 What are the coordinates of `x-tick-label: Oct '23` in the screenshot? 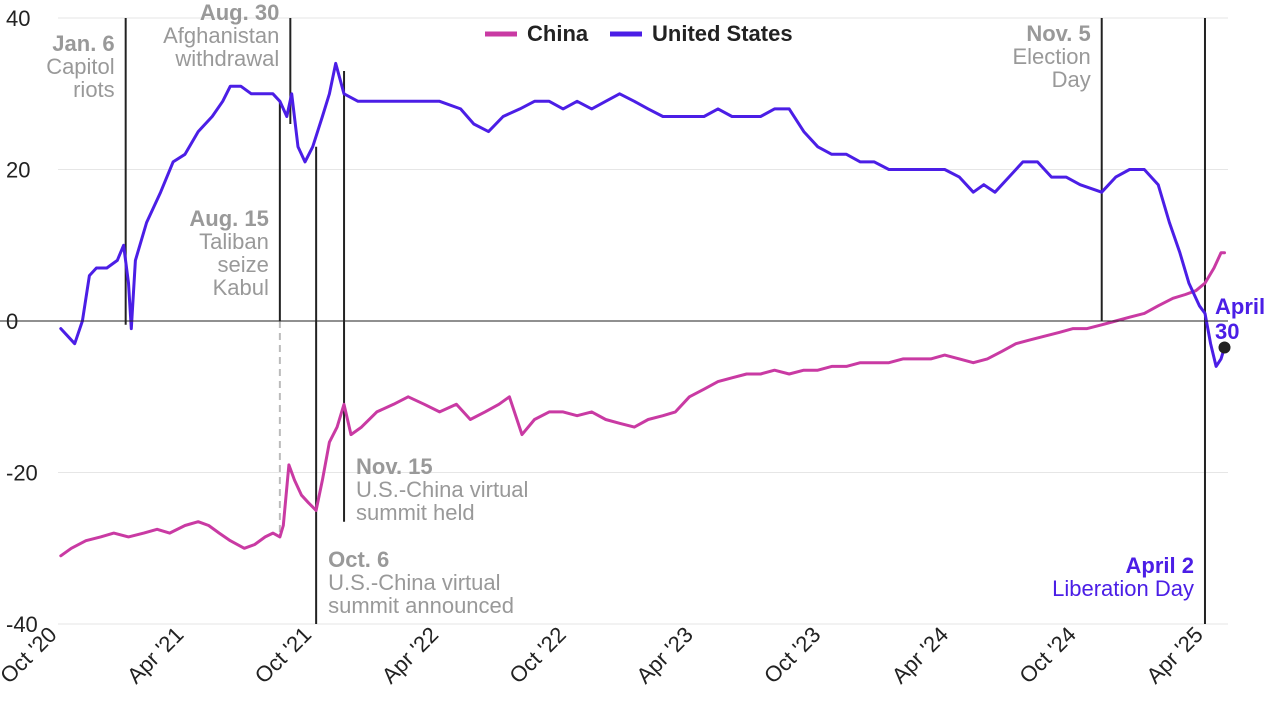 It's located at (792, 655).